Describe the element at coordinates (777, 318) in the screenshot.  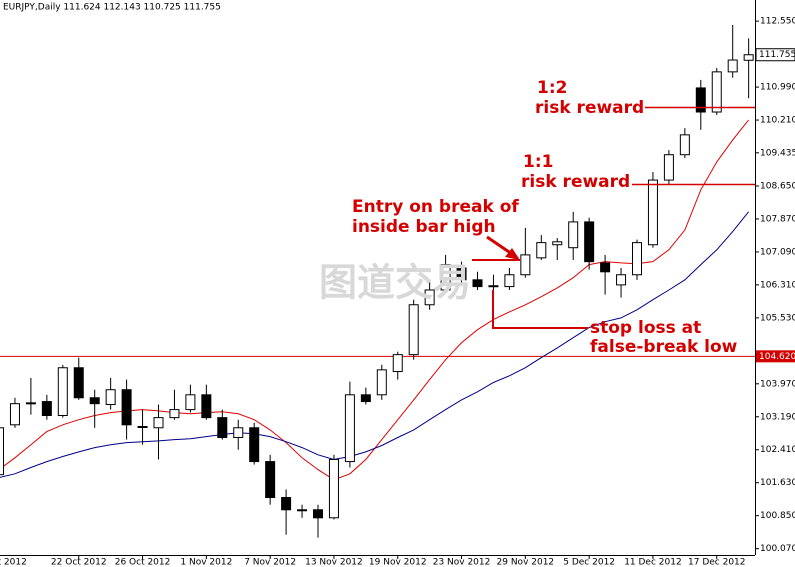
I see `y-tick-label: 105.530` at that location.